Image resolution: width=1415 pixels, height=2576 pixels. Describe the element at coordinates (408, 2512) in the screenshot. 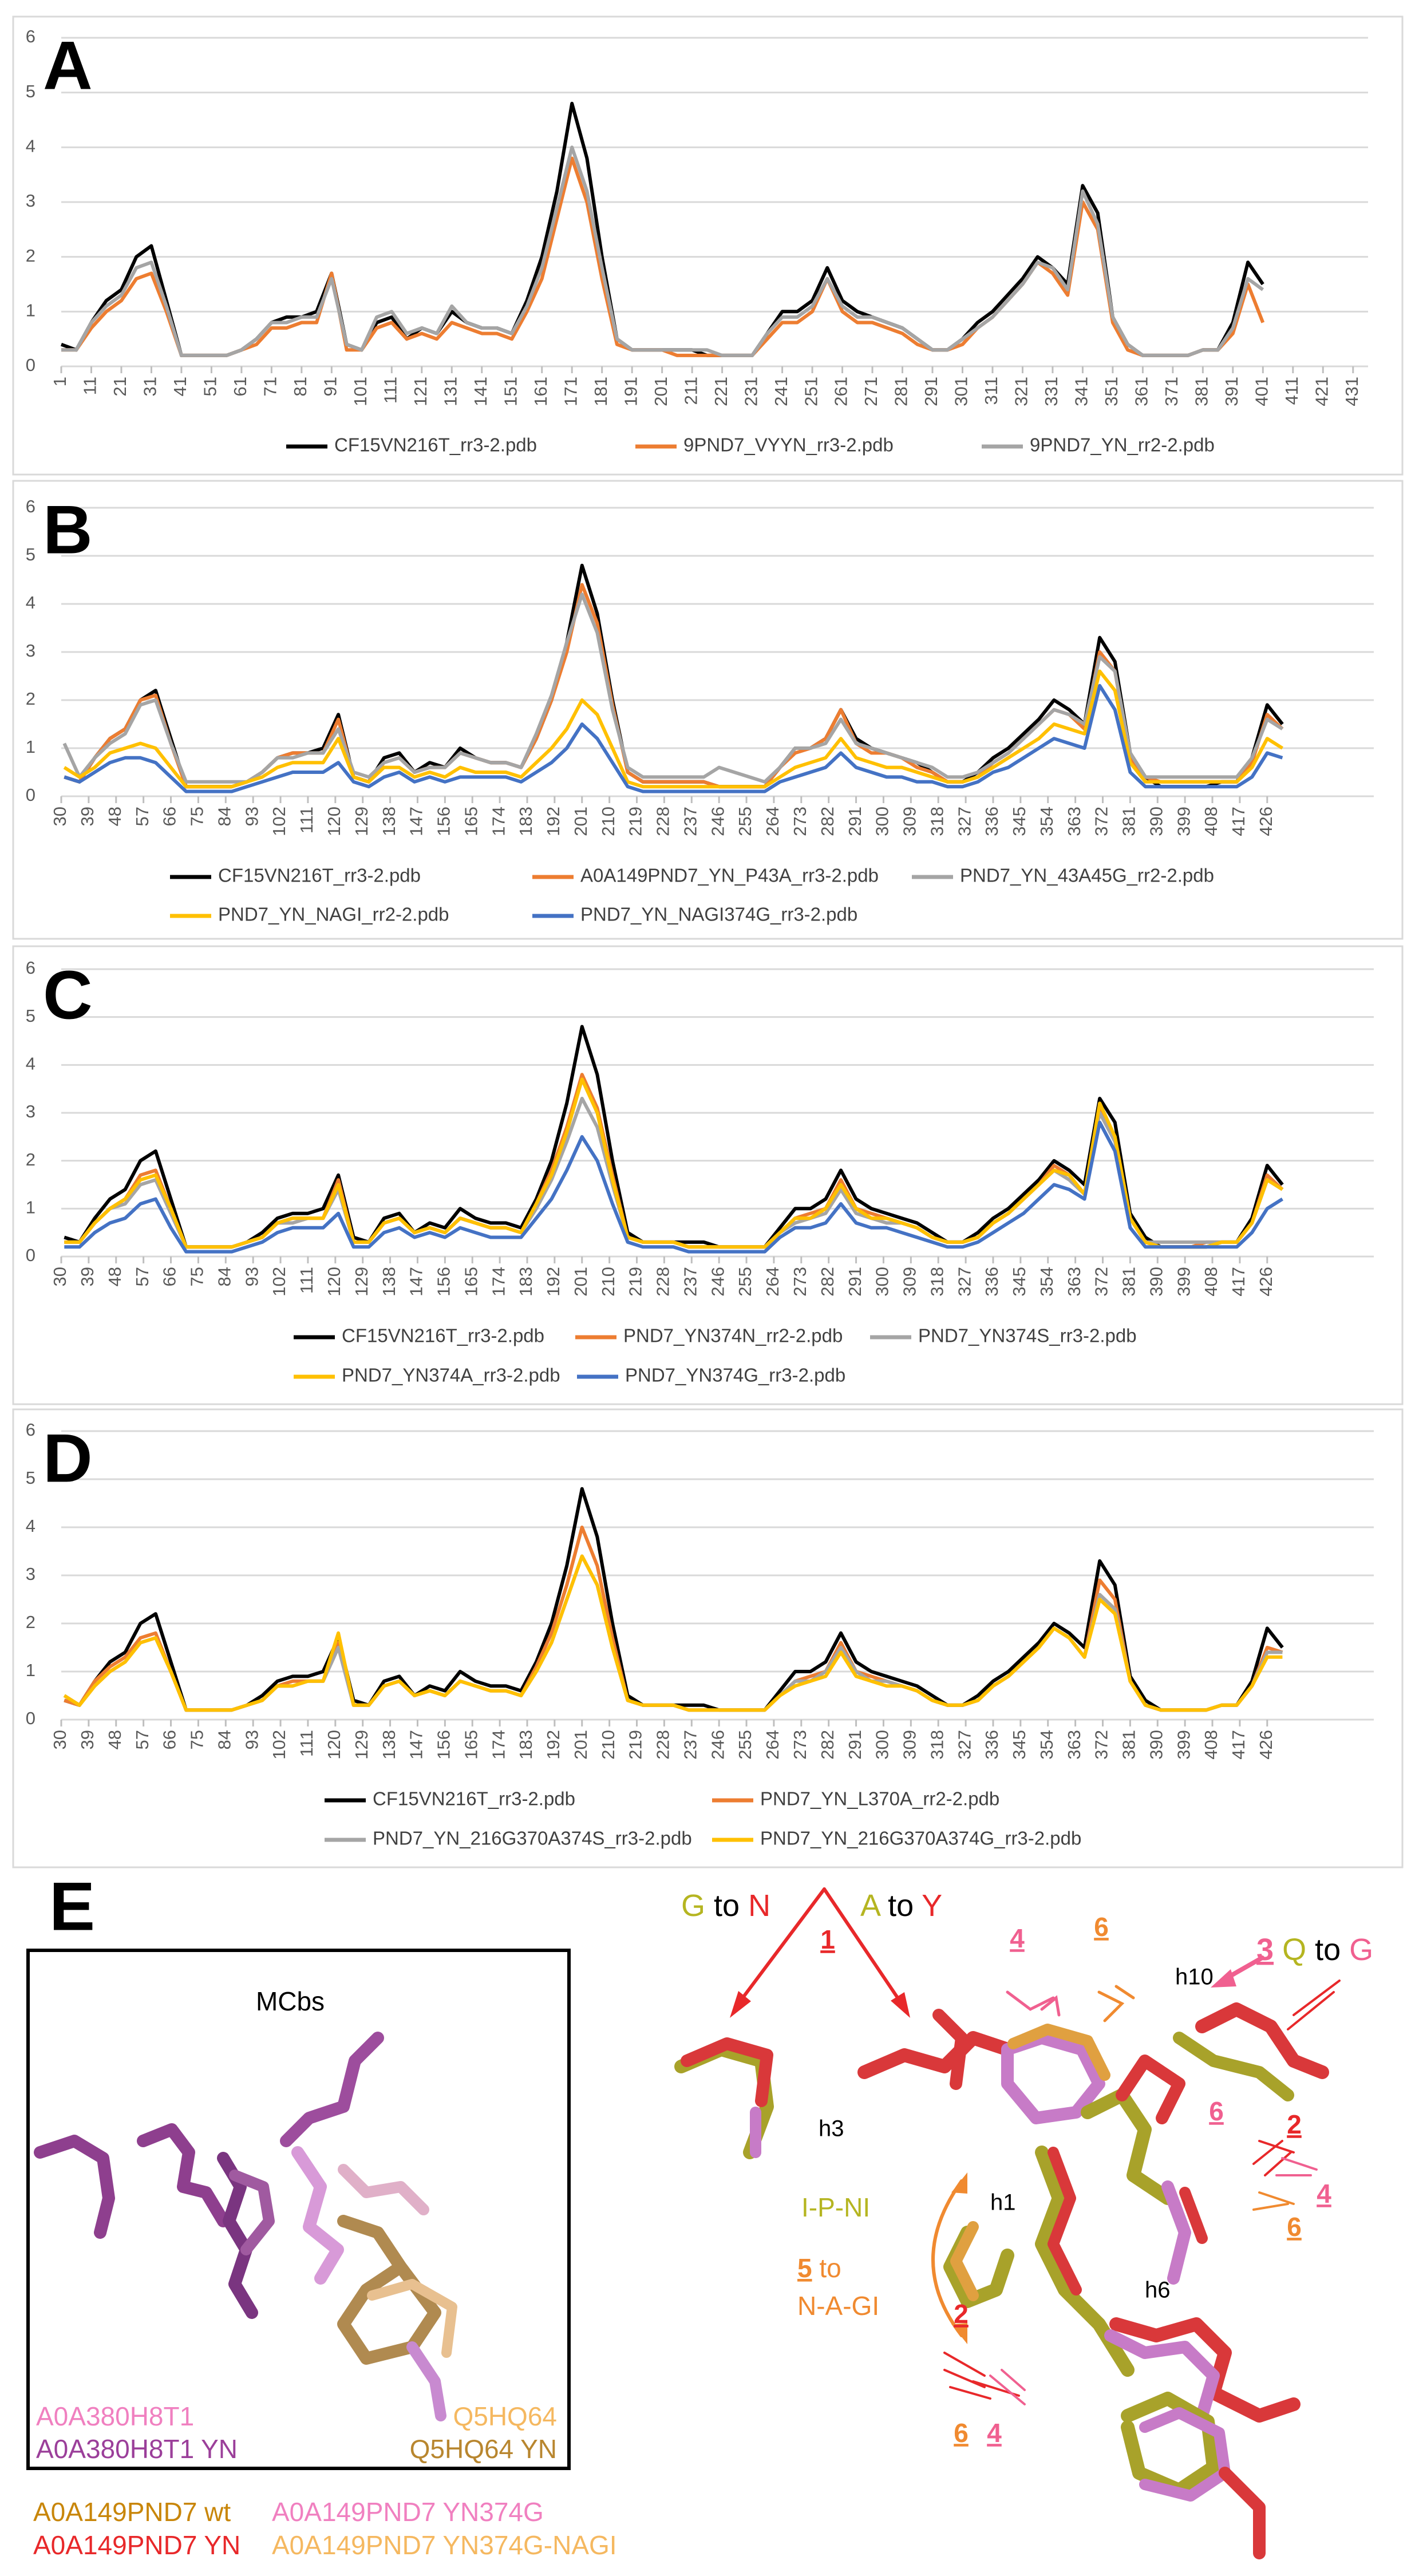

I see `legend-label: A0A149PND7 YN374G` at that location.